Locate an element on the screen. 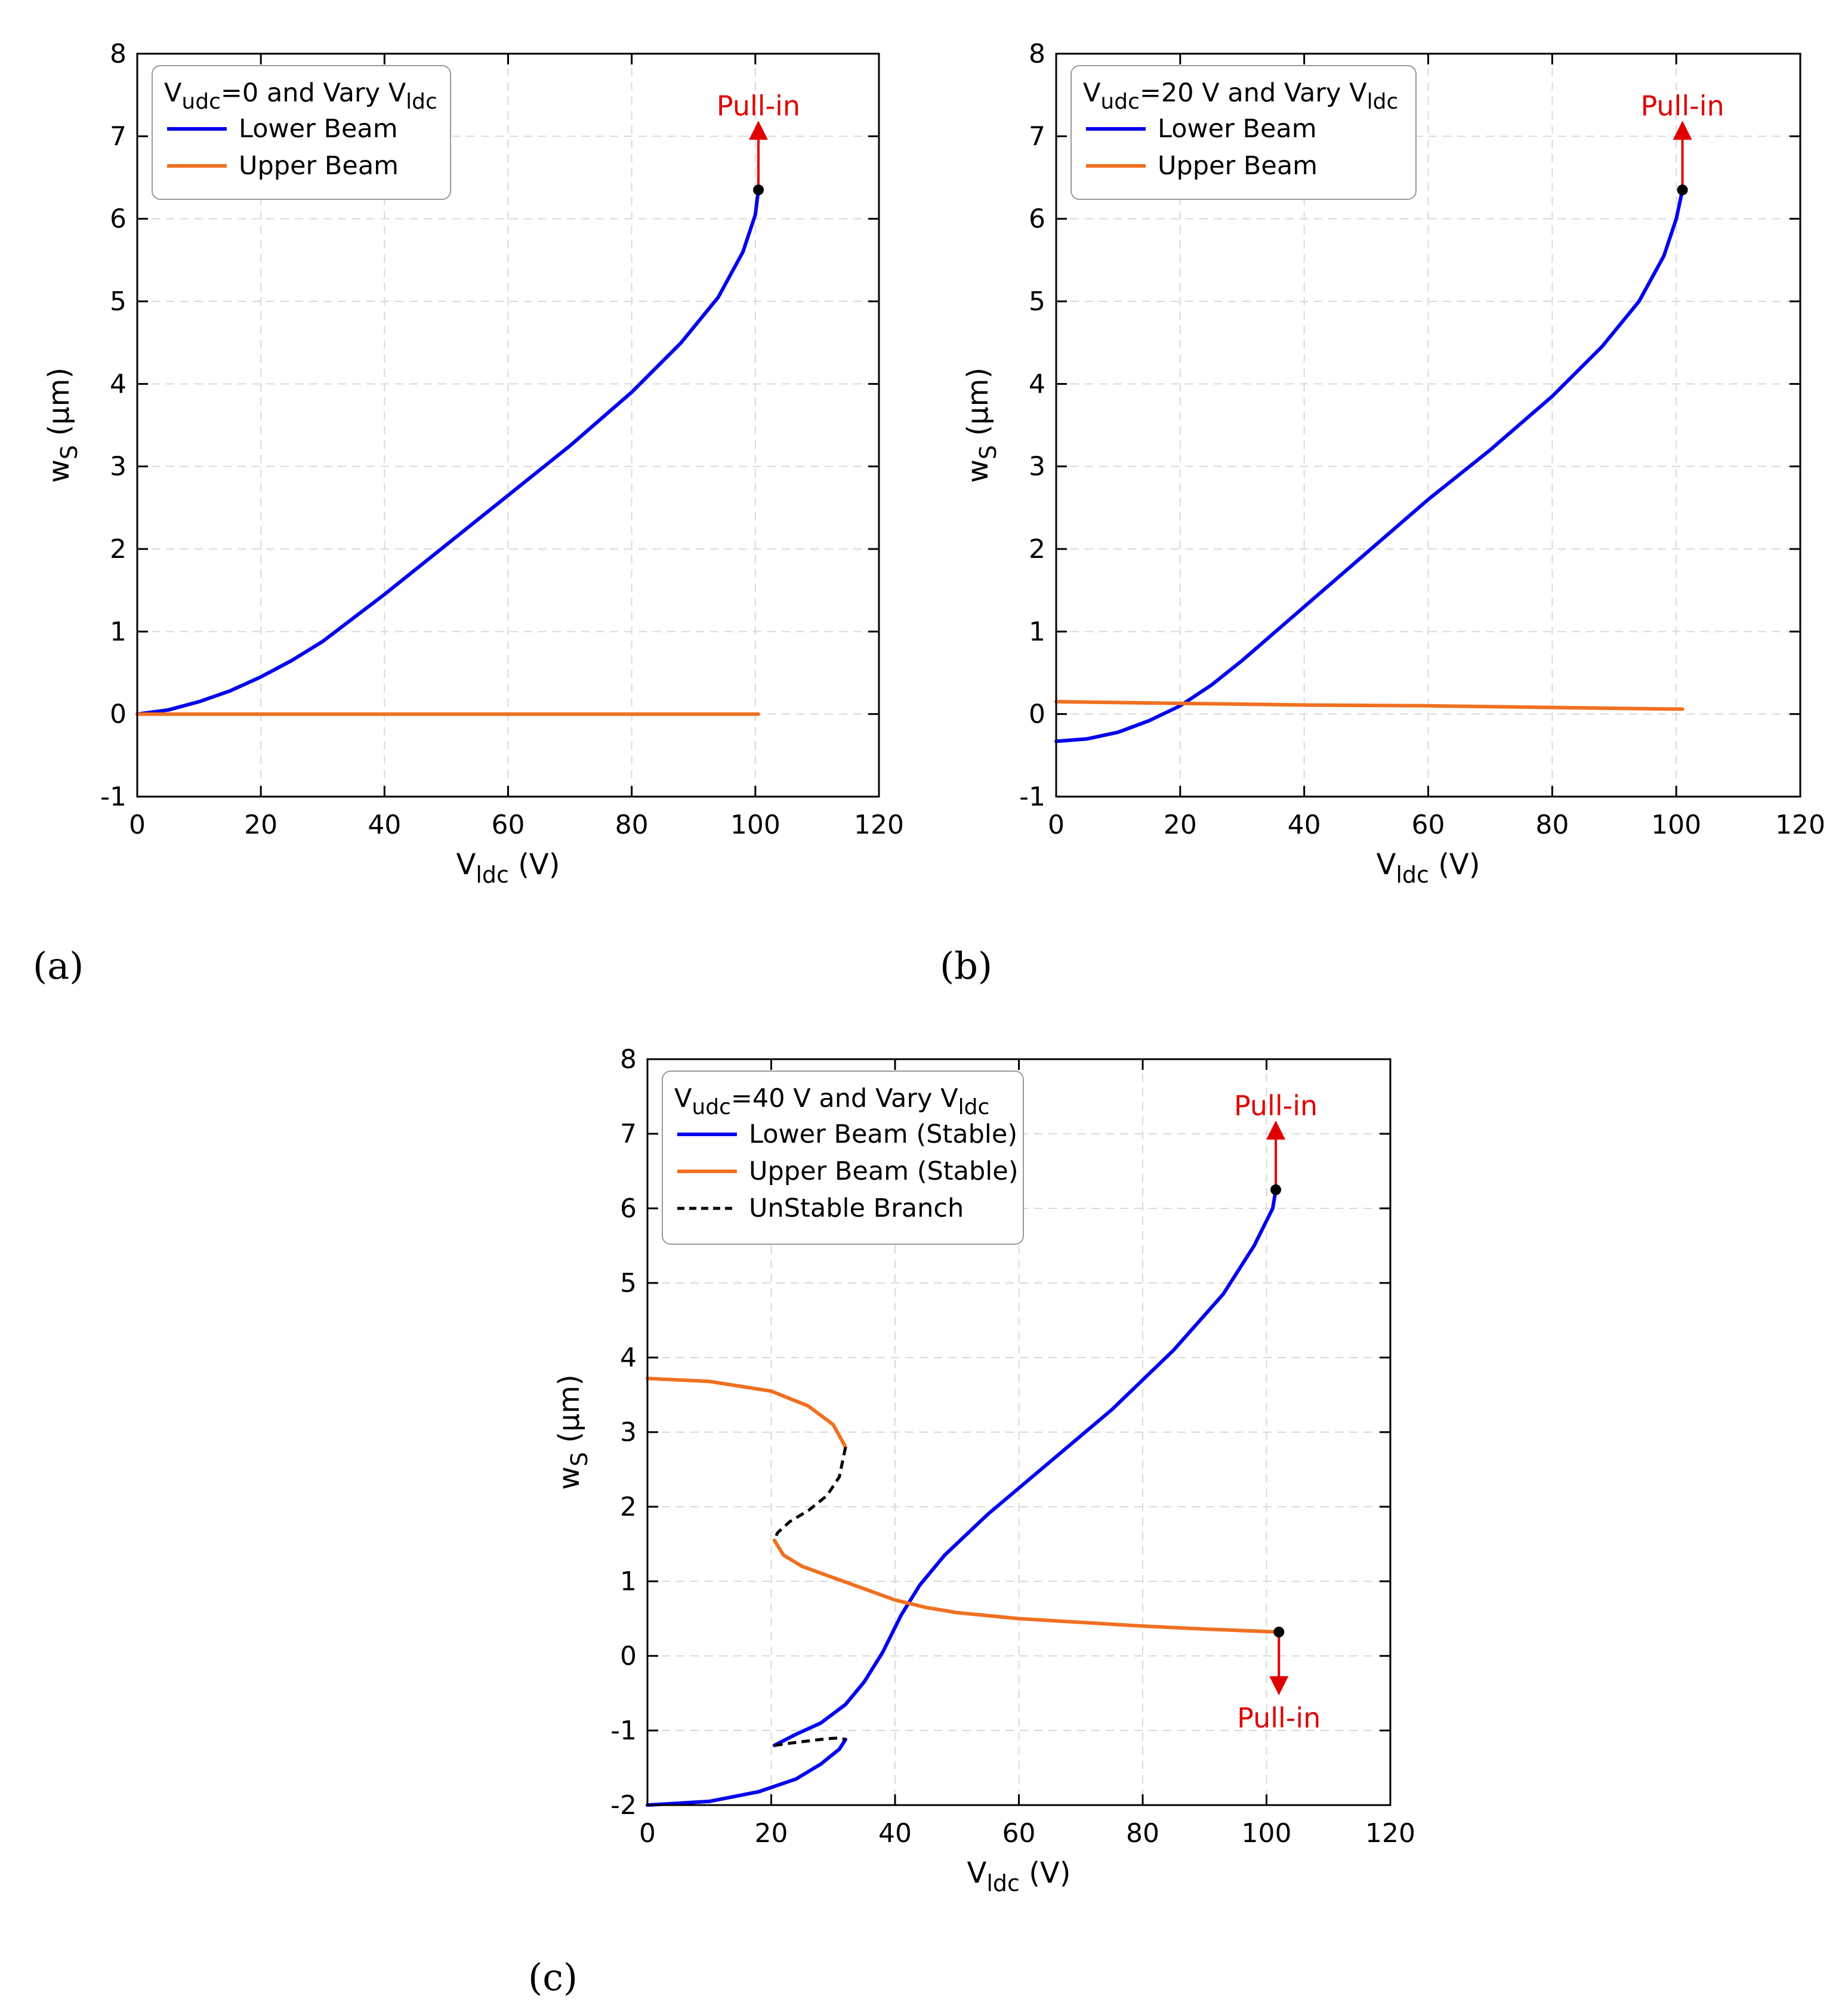 This screenshot has width=1848, height=2002. legend-title: Vudc=0 and Vary Vldc is located at coordinates (301, 96).